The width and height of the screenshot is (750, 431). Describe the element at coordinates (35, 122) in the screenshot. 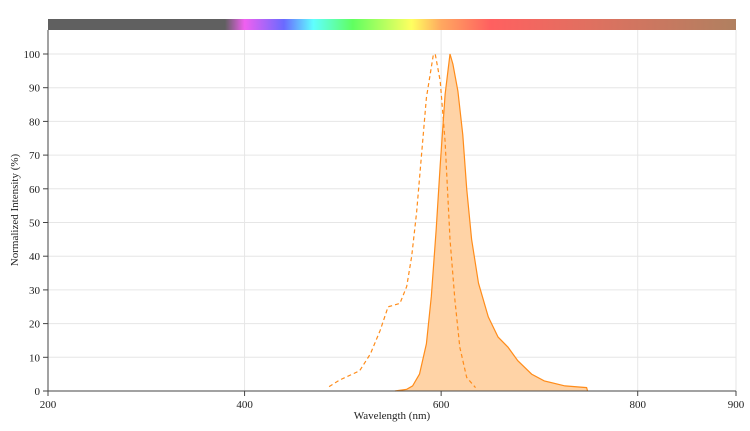

I see `y-tick-label: 80` at that location.